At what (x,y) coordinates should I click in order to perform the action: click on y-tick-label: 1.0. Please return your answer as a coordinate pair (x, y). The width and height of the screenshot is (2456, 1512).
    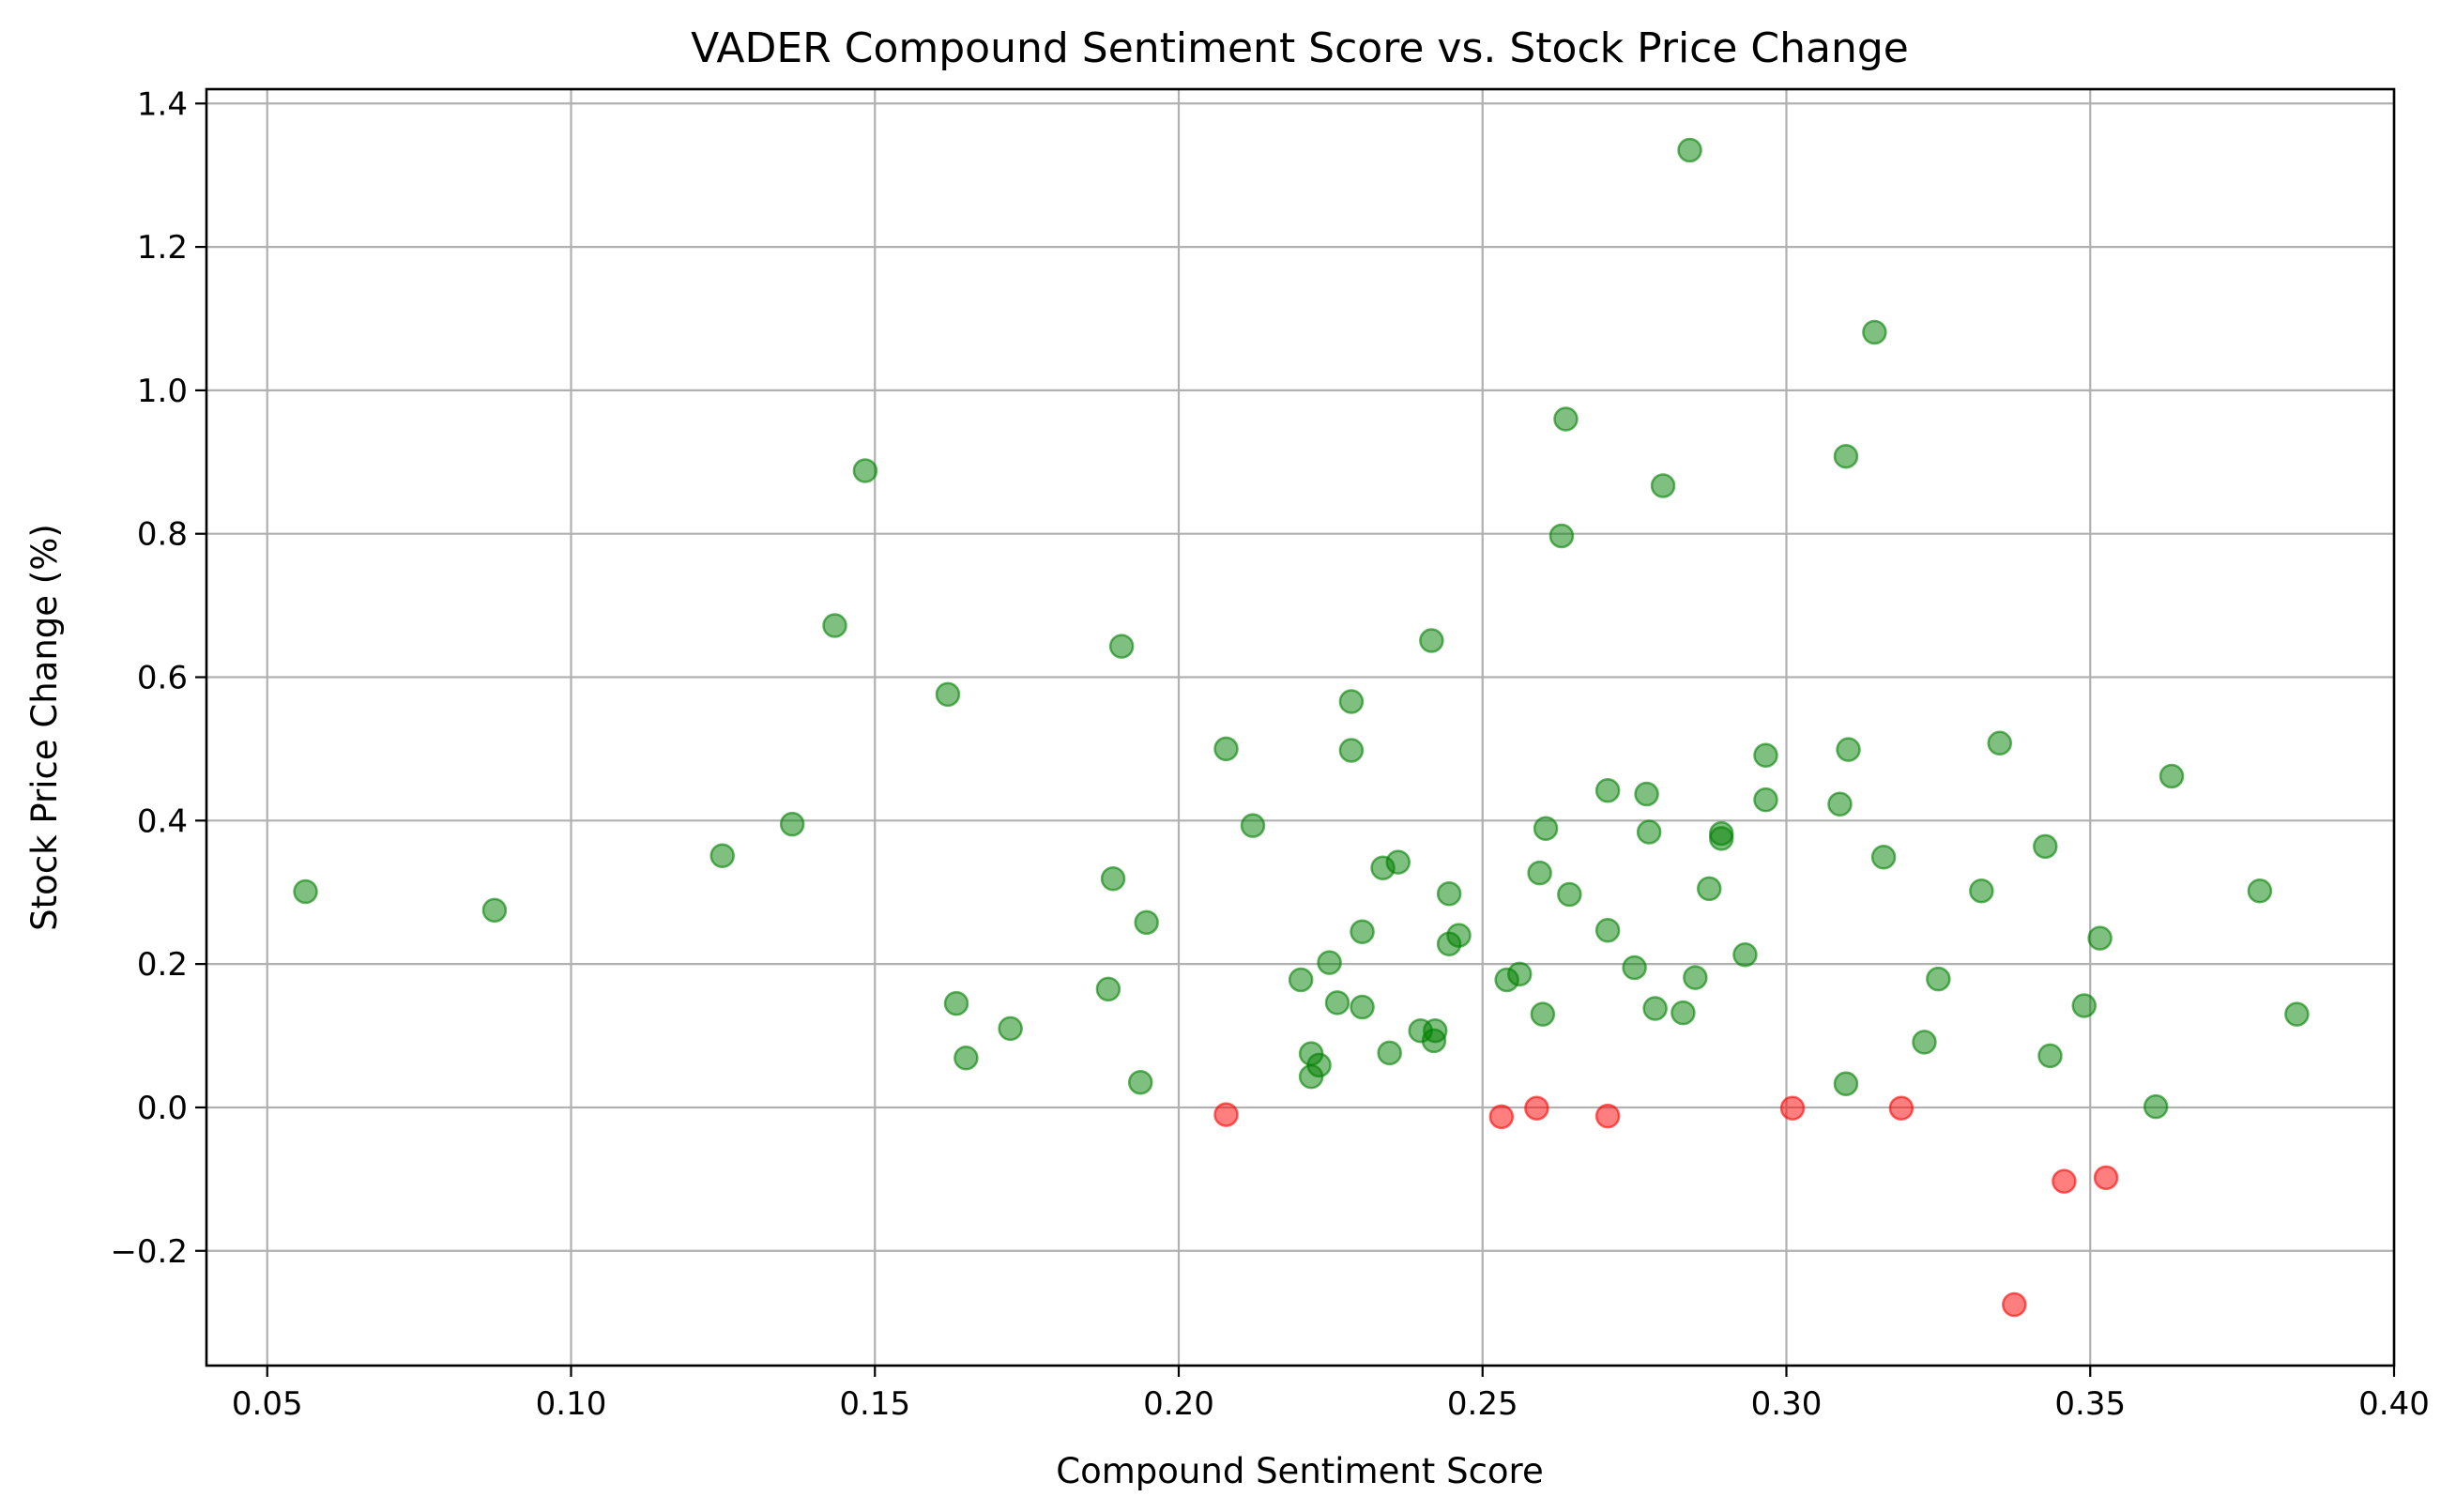
    Looking at the image, I should click on (162, 391).